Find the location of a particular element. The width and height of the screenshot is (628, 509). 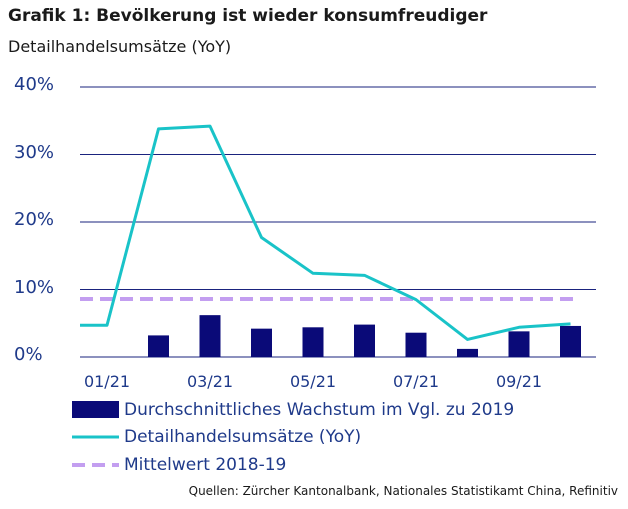

y-tick-label: 30% is located at coordinates (34, 152).